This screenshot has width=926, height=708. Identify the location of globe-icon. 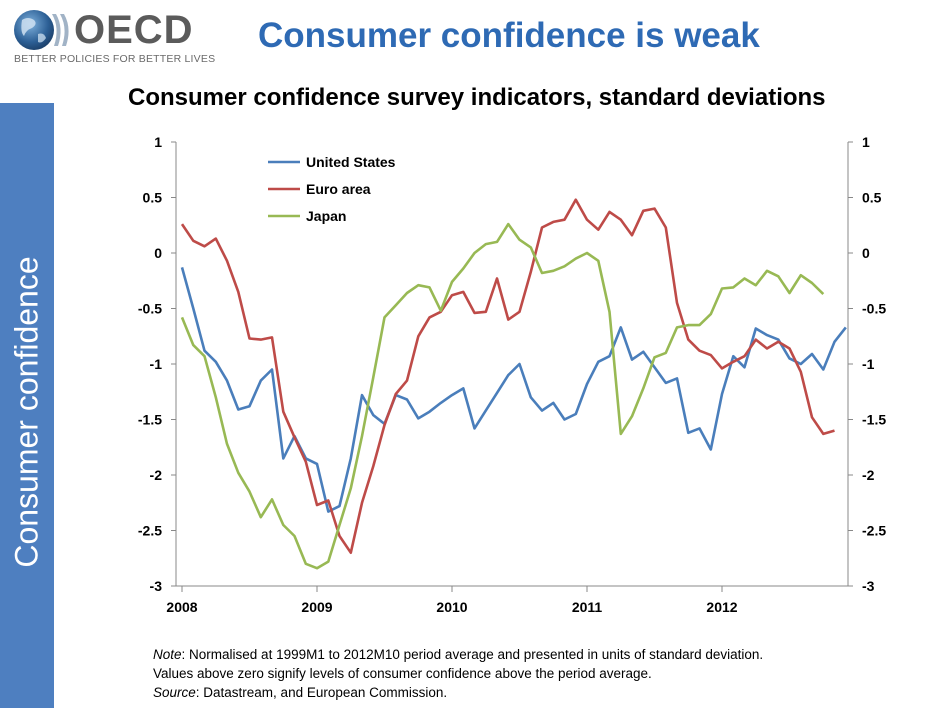
(41, 30).